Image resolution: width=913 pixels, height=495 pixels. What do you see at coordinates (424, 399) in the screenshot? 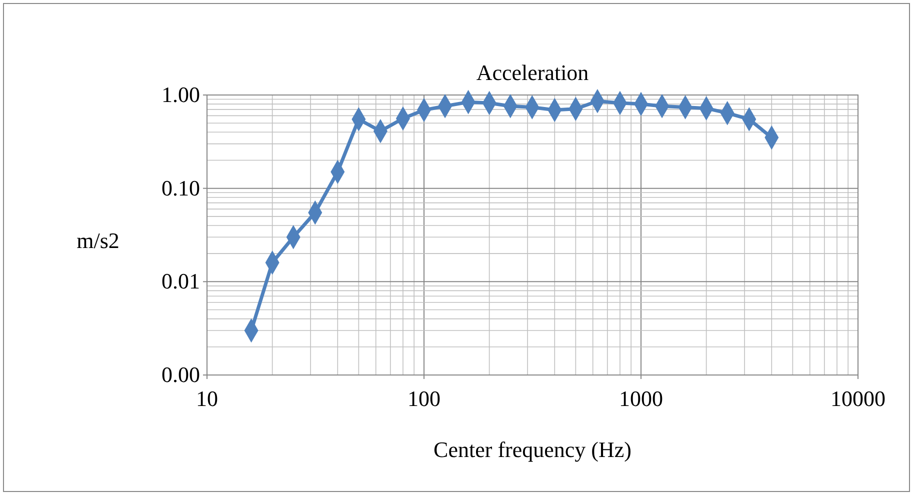
I see `x-tick-label: 100` at bounding box center [424, 399].